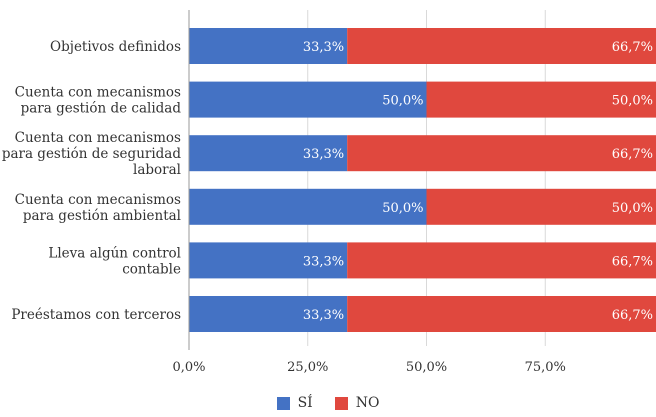 This screenshot has width=656, height=417. What do you see at coordinates (545, 367) in the screenshot?
I see `x-tick-label: 75,0%` at bounding box center [545, 367].